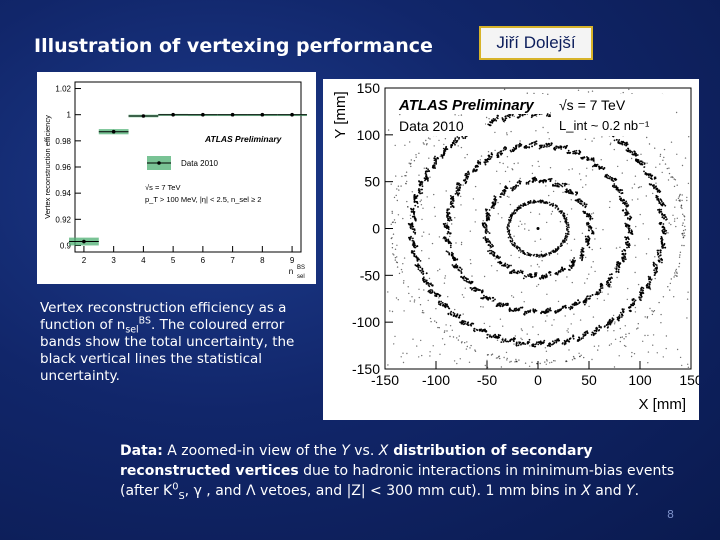 The width and height of the screenshot is (720, 540). I want to click on eff-point, so click(262, 114).